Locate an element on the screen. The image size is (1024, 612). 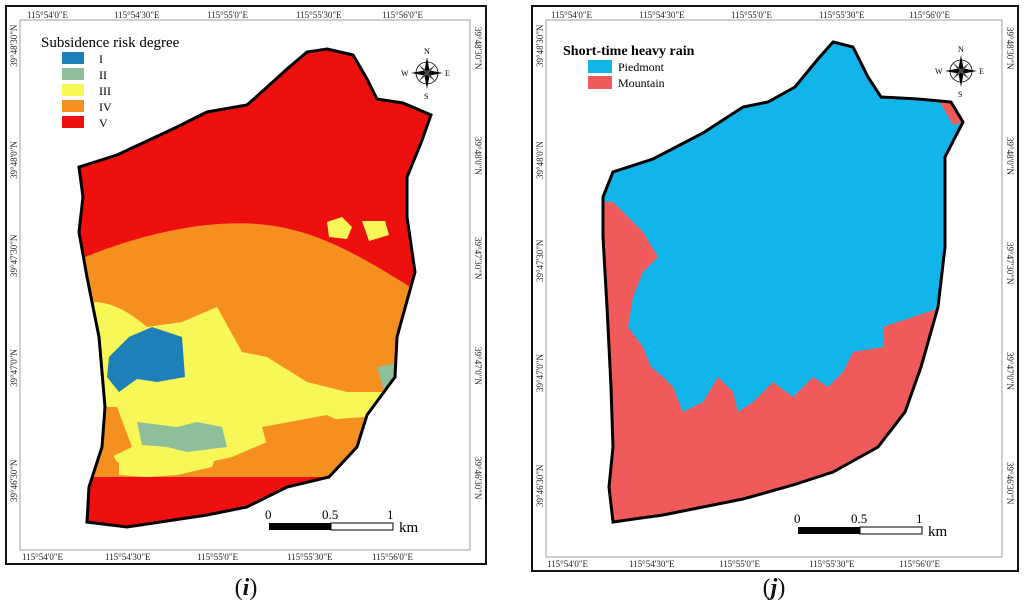
caption-label: i is located at coordinates (246, 588).